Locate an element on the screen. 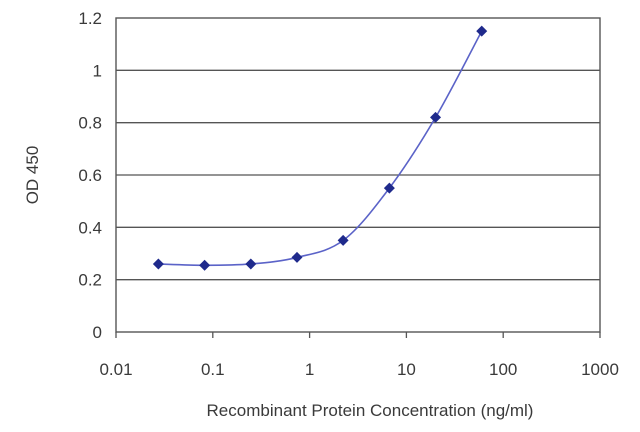 The width and height of the screenshot is (640, 432). y-tick-label: 0.6 is located at coordinates (90, 175).